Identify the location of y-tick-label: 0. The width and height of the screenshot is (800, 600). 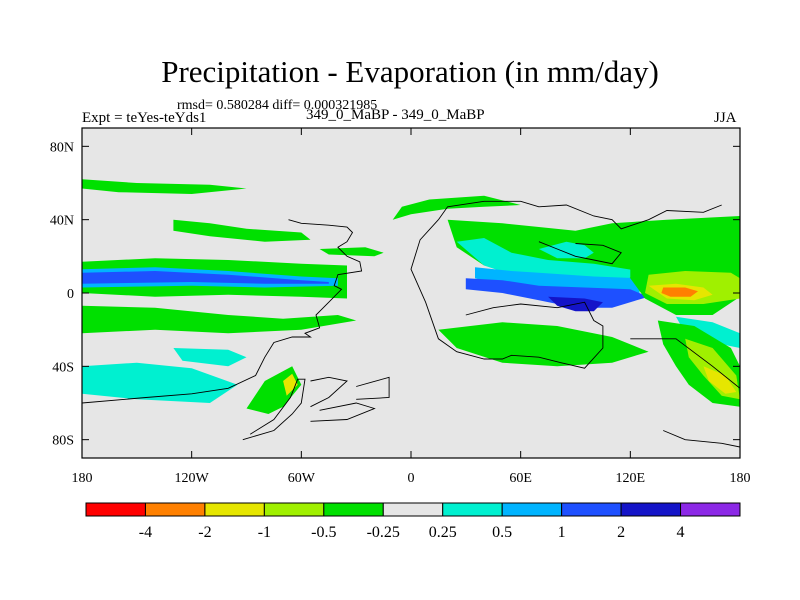
(70, 294).